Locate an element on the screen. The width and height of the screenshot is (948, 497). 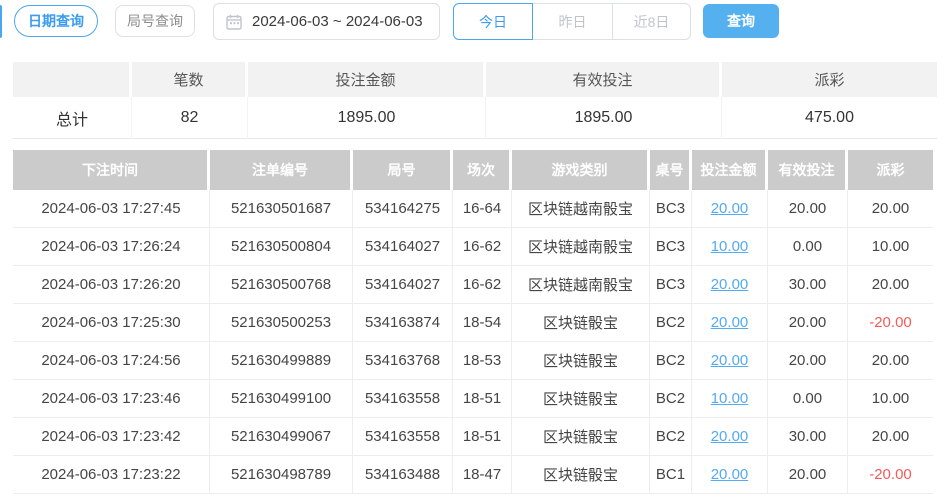
summary-total-count: 82 is located at coordinates (190, 118).